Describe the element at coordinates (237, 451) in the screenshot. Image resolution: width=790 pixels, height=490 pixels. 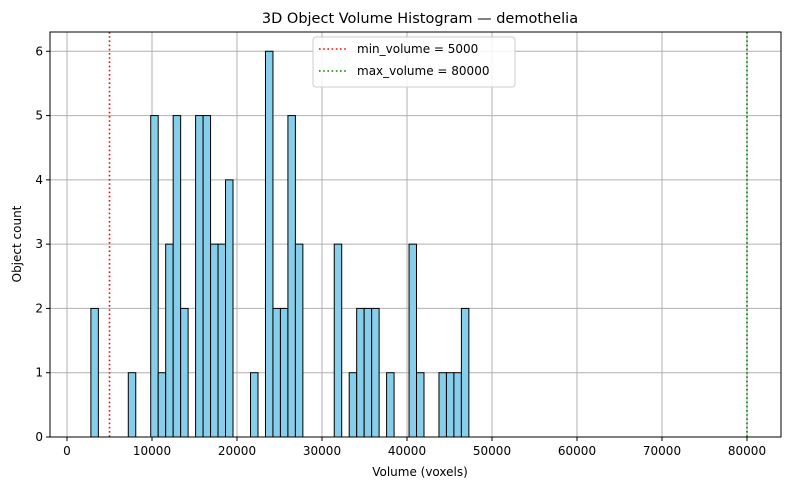
I see `x-tick-label: 20000` at that location.